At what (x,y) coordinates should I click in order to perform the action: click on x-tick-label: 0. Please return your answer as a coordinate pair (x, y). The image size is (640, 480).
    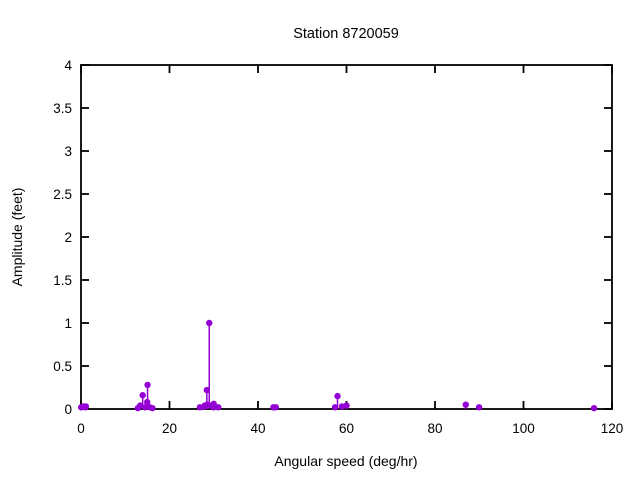
    Looking at the image, I should click on (81, 428).